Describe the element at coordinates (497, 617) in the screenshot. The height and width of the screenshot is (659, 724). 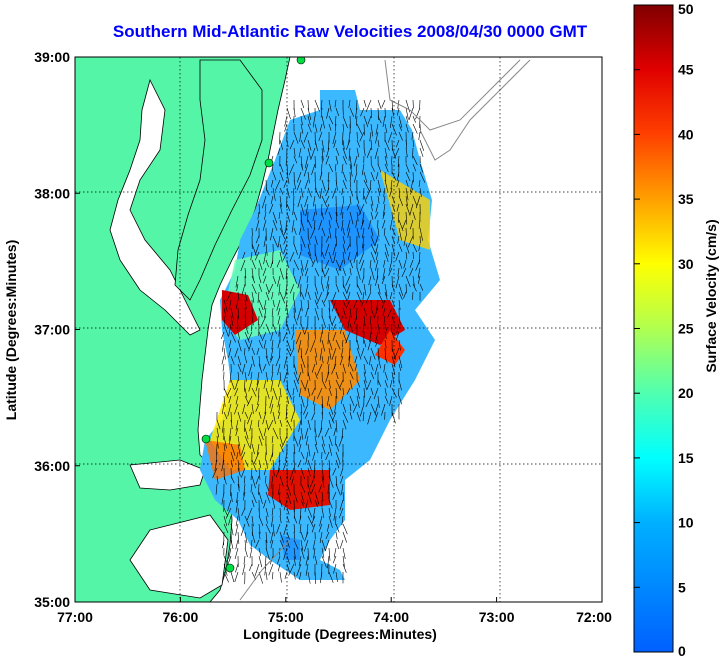
I see `x-tick-label: 73:00` at that location.